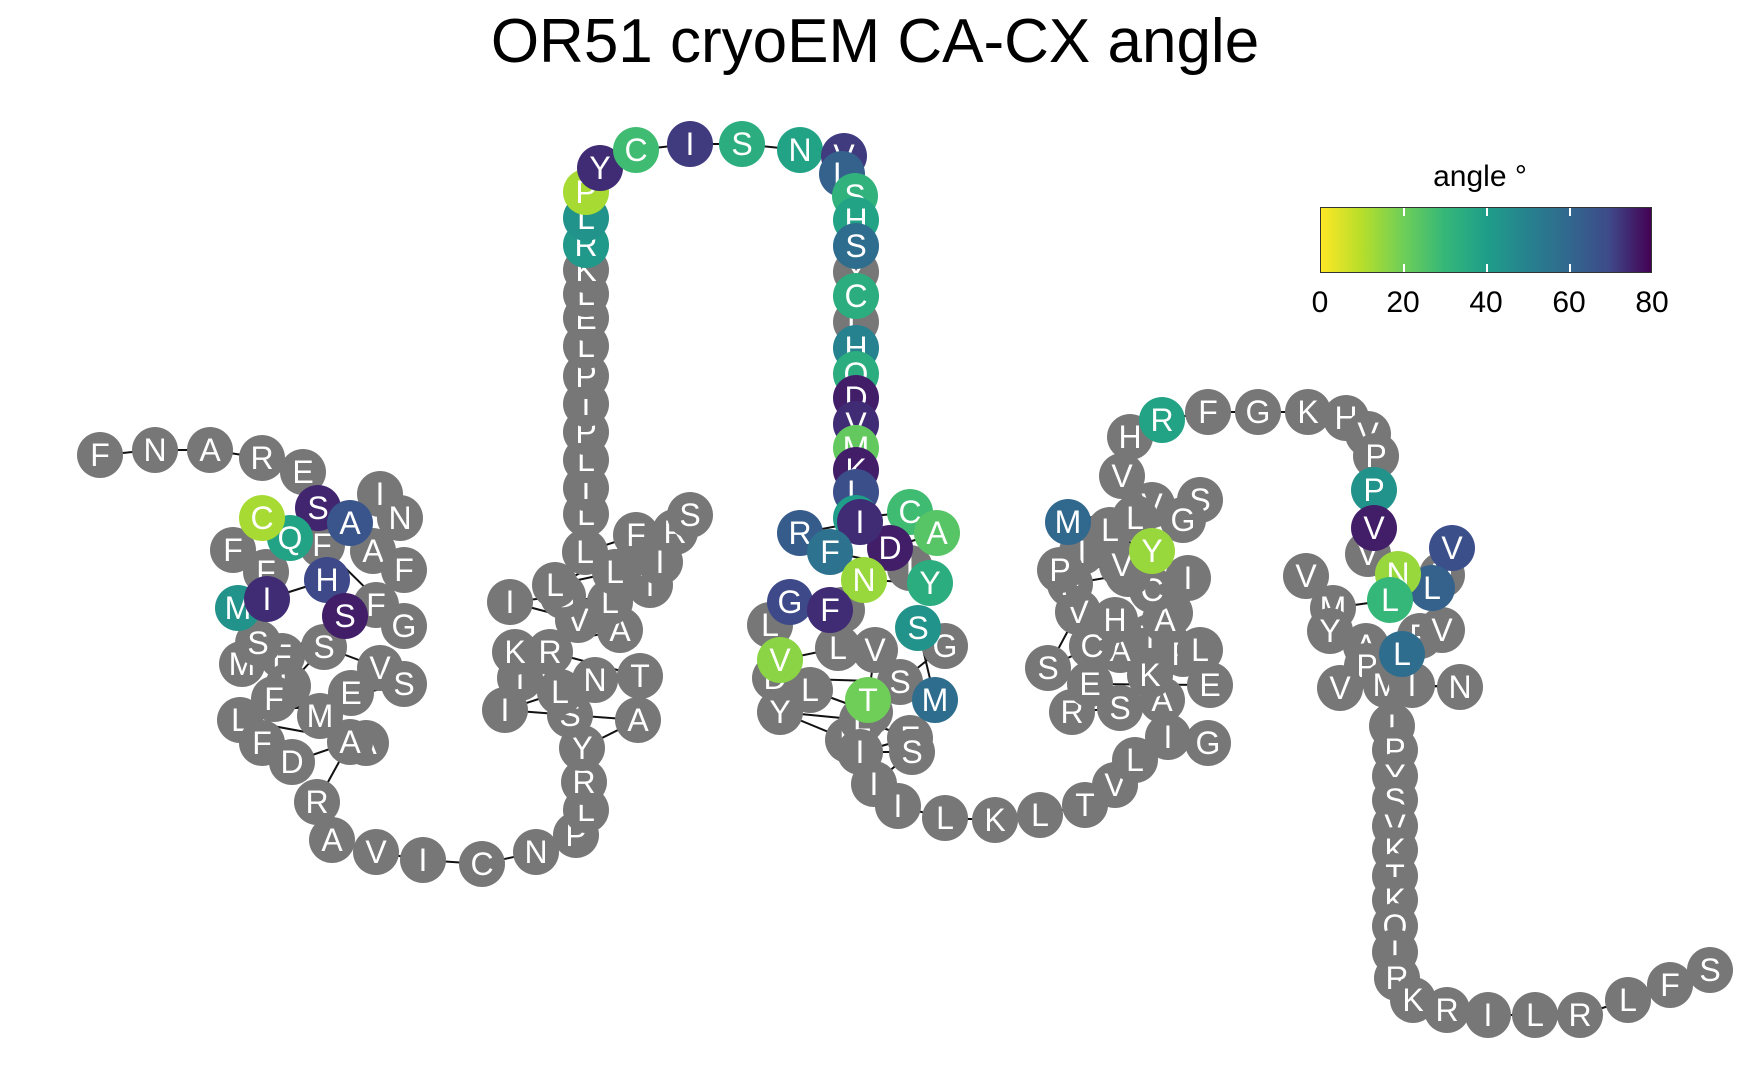  I want to click on colorbar-label: 40, so click(1486, 302).